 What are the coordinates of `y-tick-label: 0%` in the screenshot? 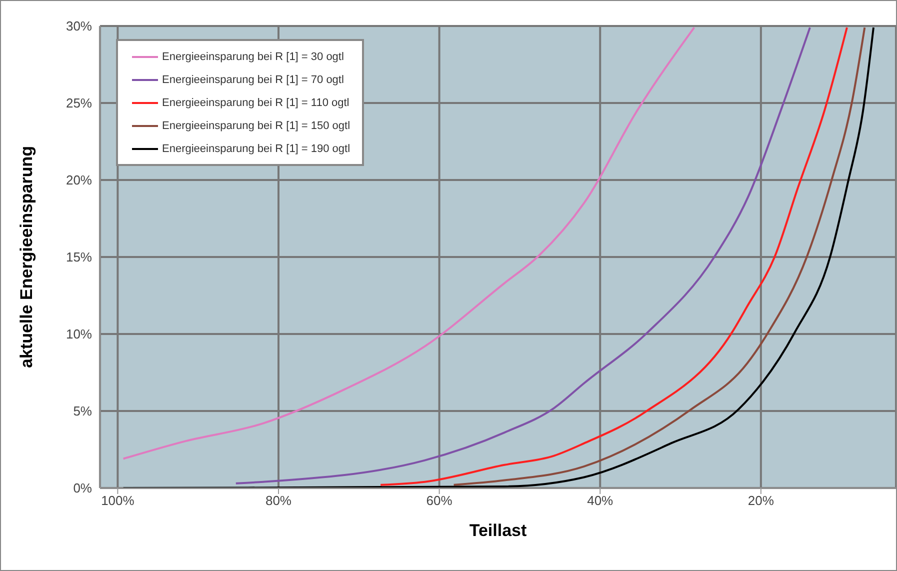 It's located at (82, 488).